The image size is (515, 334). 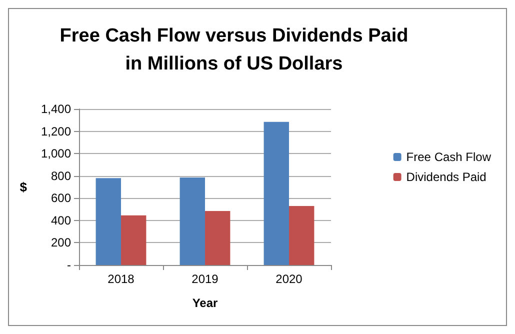 What do you see at coordinates (234, 50) in the screenshot?
I see `chart-title: Free Cash Flow versus Dividends Paid in Millions of US Dollars` at bounding box center [234, 50].